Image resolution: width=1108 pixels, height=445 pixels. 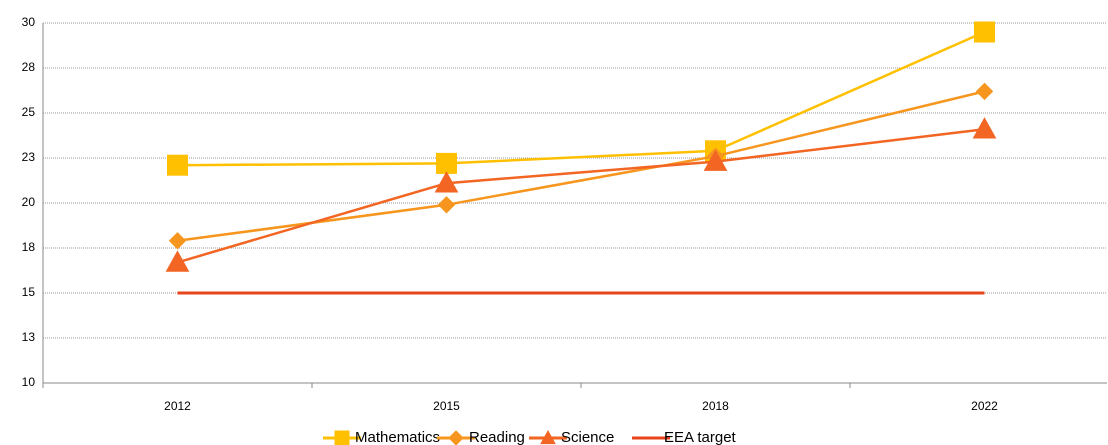 I want to click on y-tick-label: 13, so click(x=29, y=337).